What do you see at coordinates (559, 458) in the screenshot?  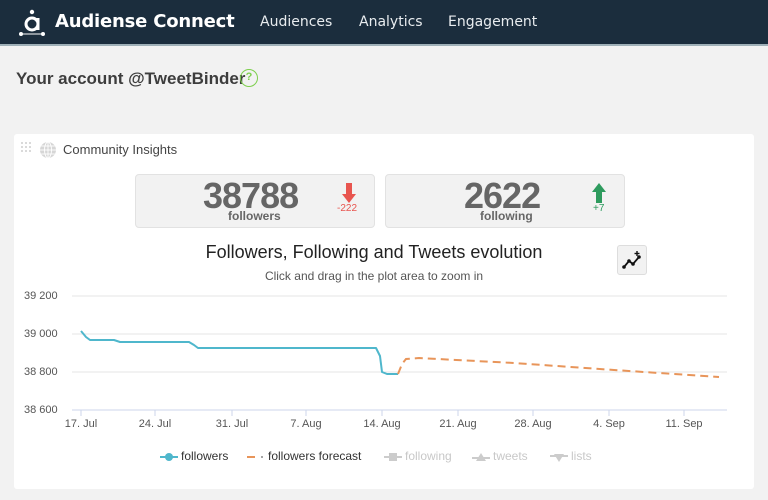 I see `legend-triangle-down-marker-icon` at bounding box center [559, 458].